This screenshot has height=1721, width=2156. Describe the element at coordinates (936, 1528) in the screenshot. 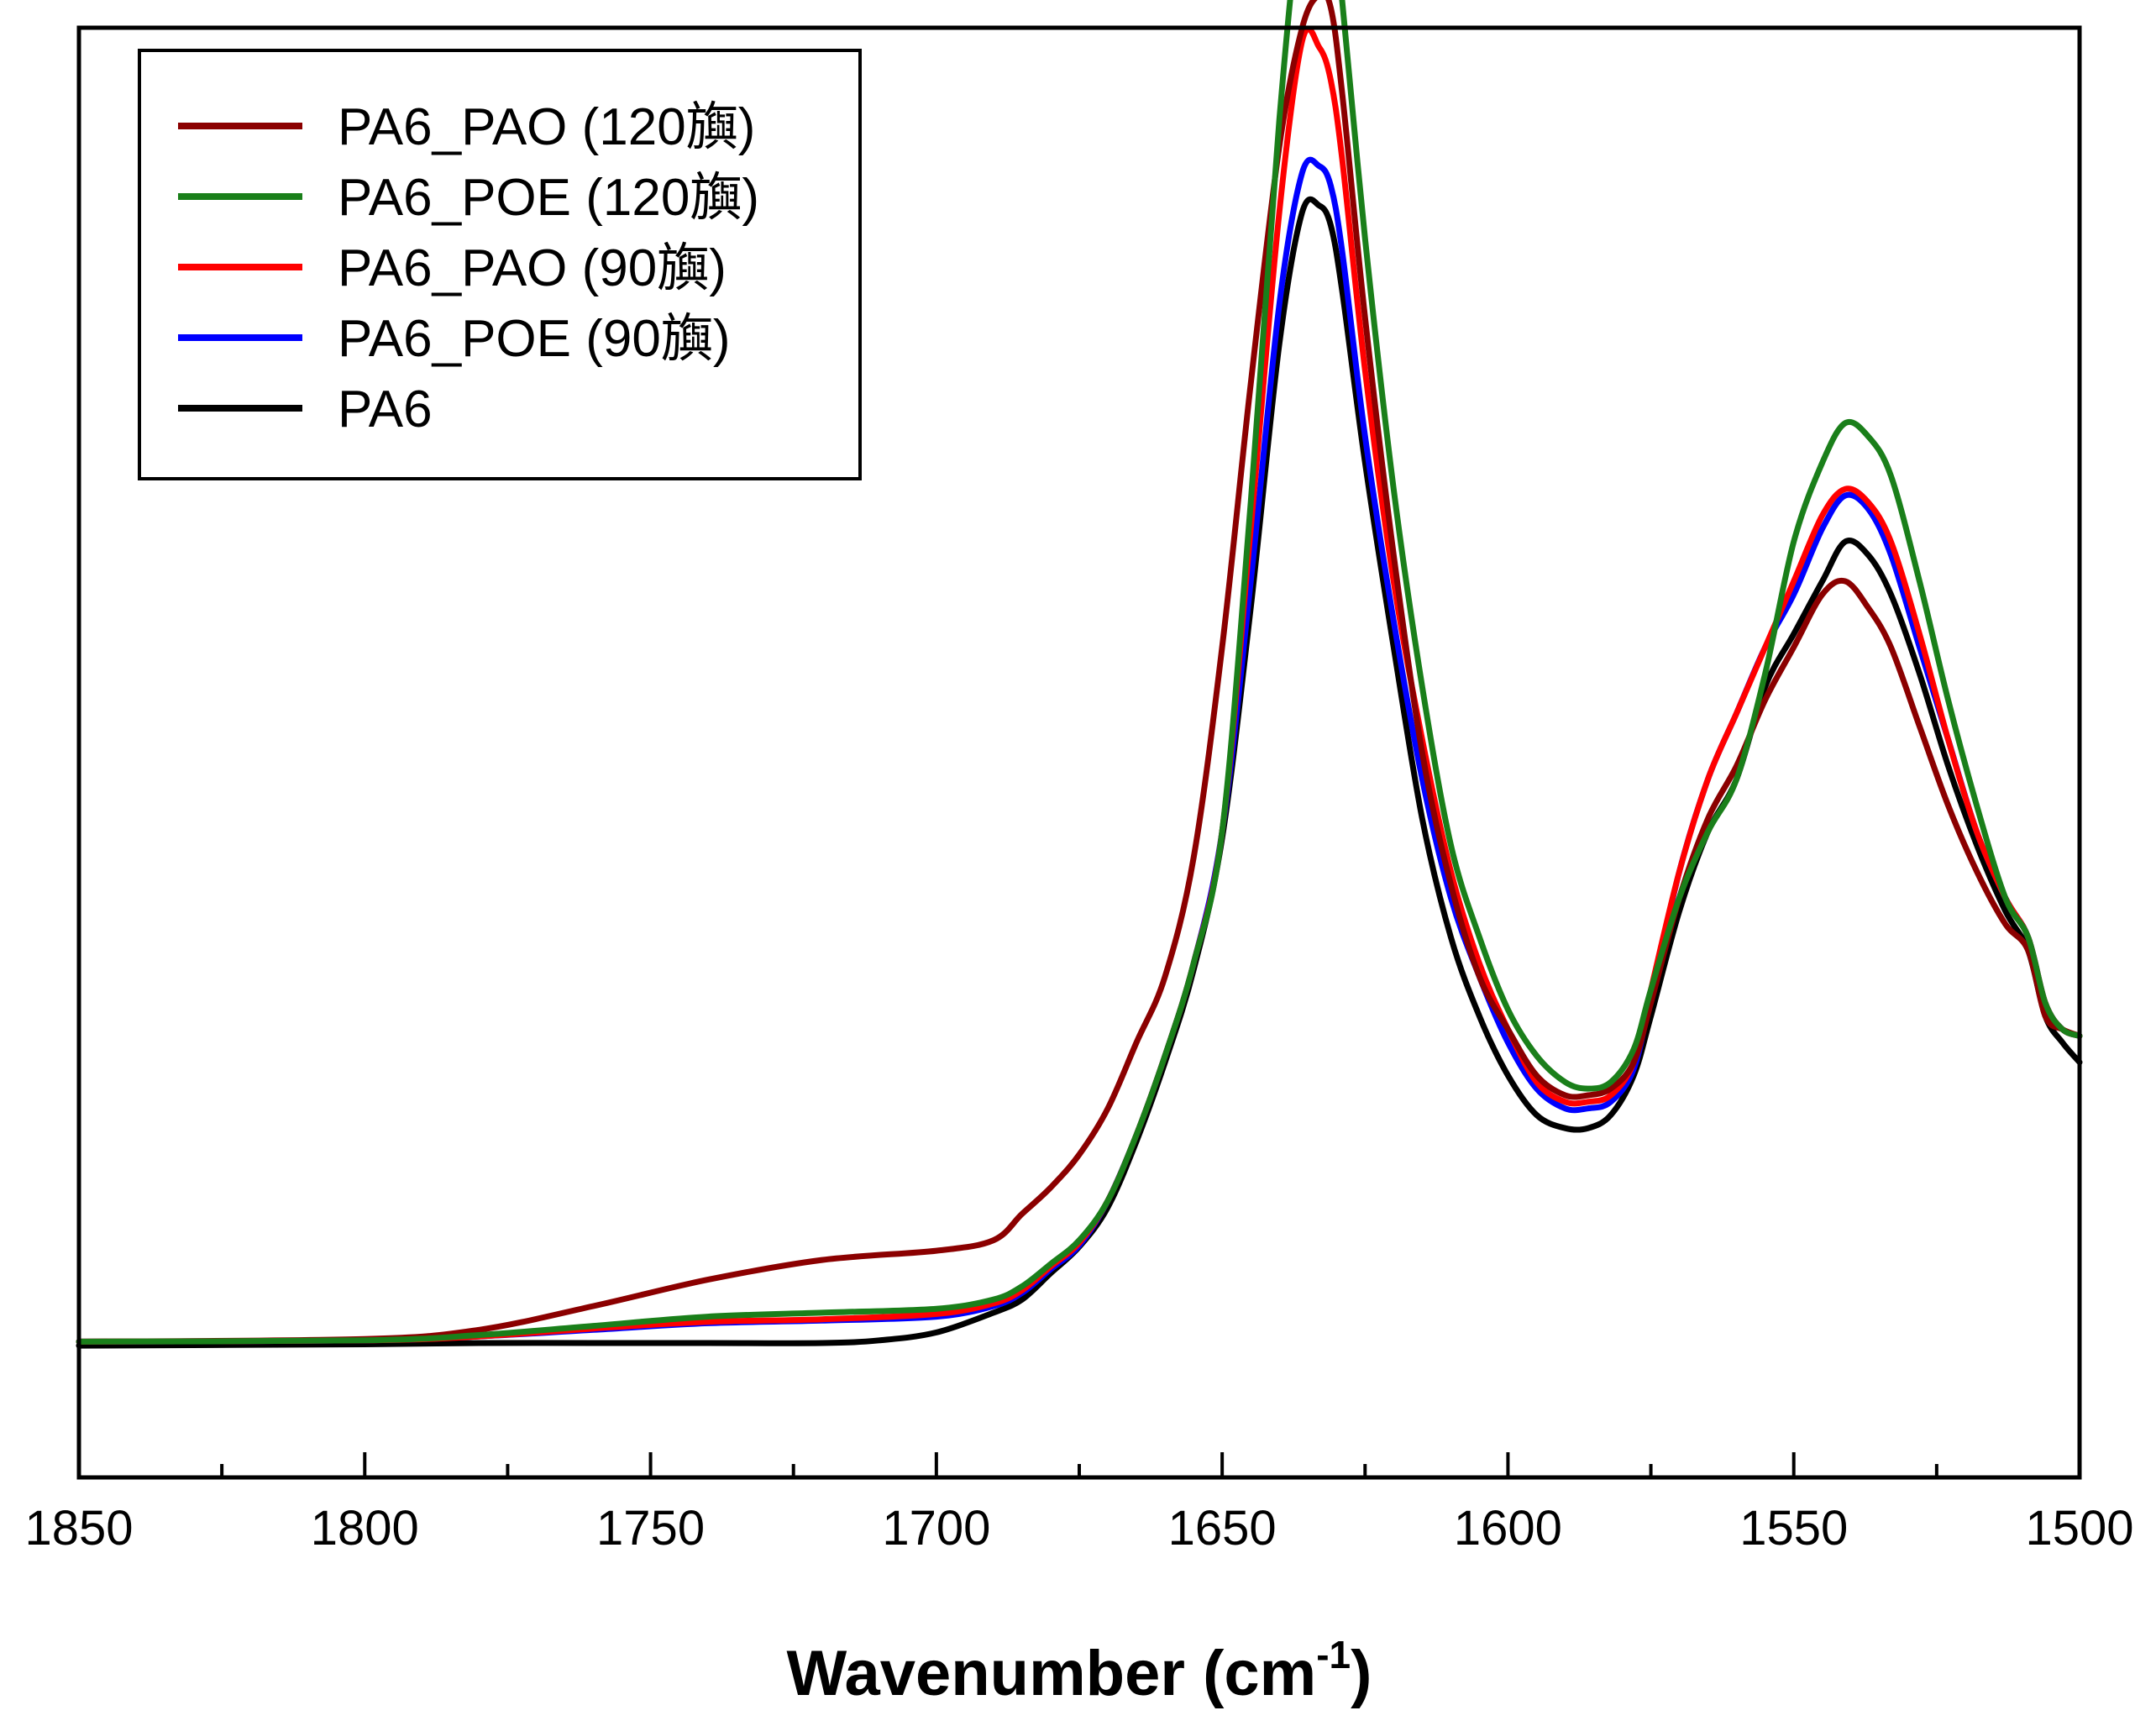

I see `x-tick-label: 1700` at that location.